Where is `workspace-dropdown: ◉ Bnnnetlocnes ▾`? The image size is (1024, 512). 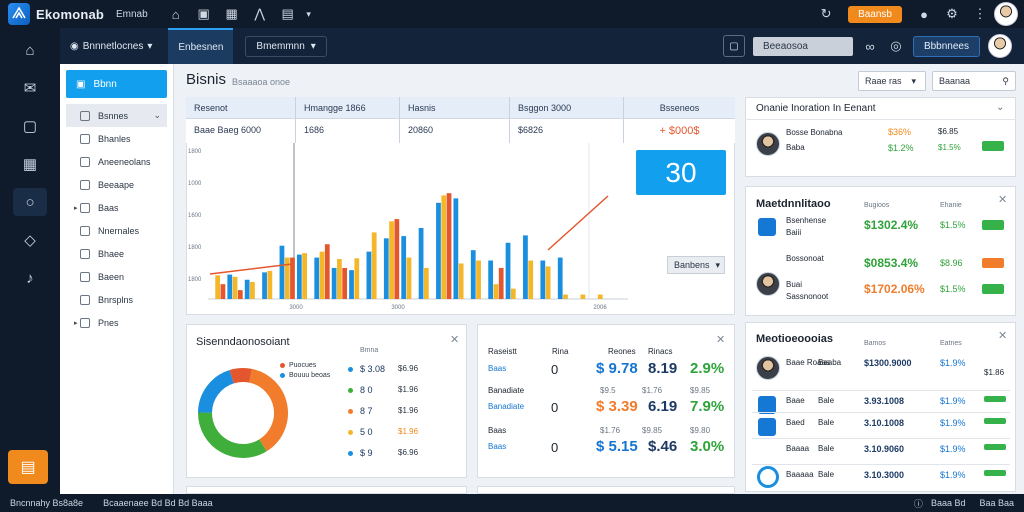 workspace-dropdown: ◉ Bnnnetlocnes ▾ is located at coordinates (111, 46).